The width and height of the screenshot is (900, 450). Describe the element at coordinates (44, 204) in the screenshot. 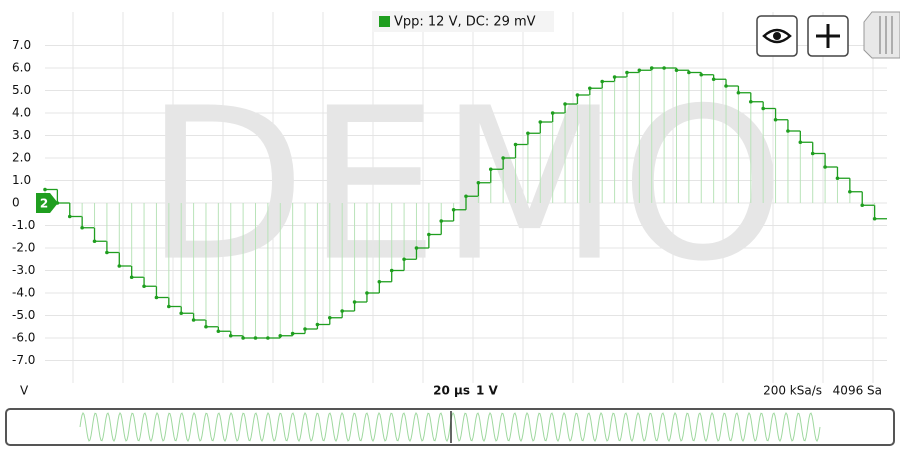

I see `channel-label: 2` at that location.